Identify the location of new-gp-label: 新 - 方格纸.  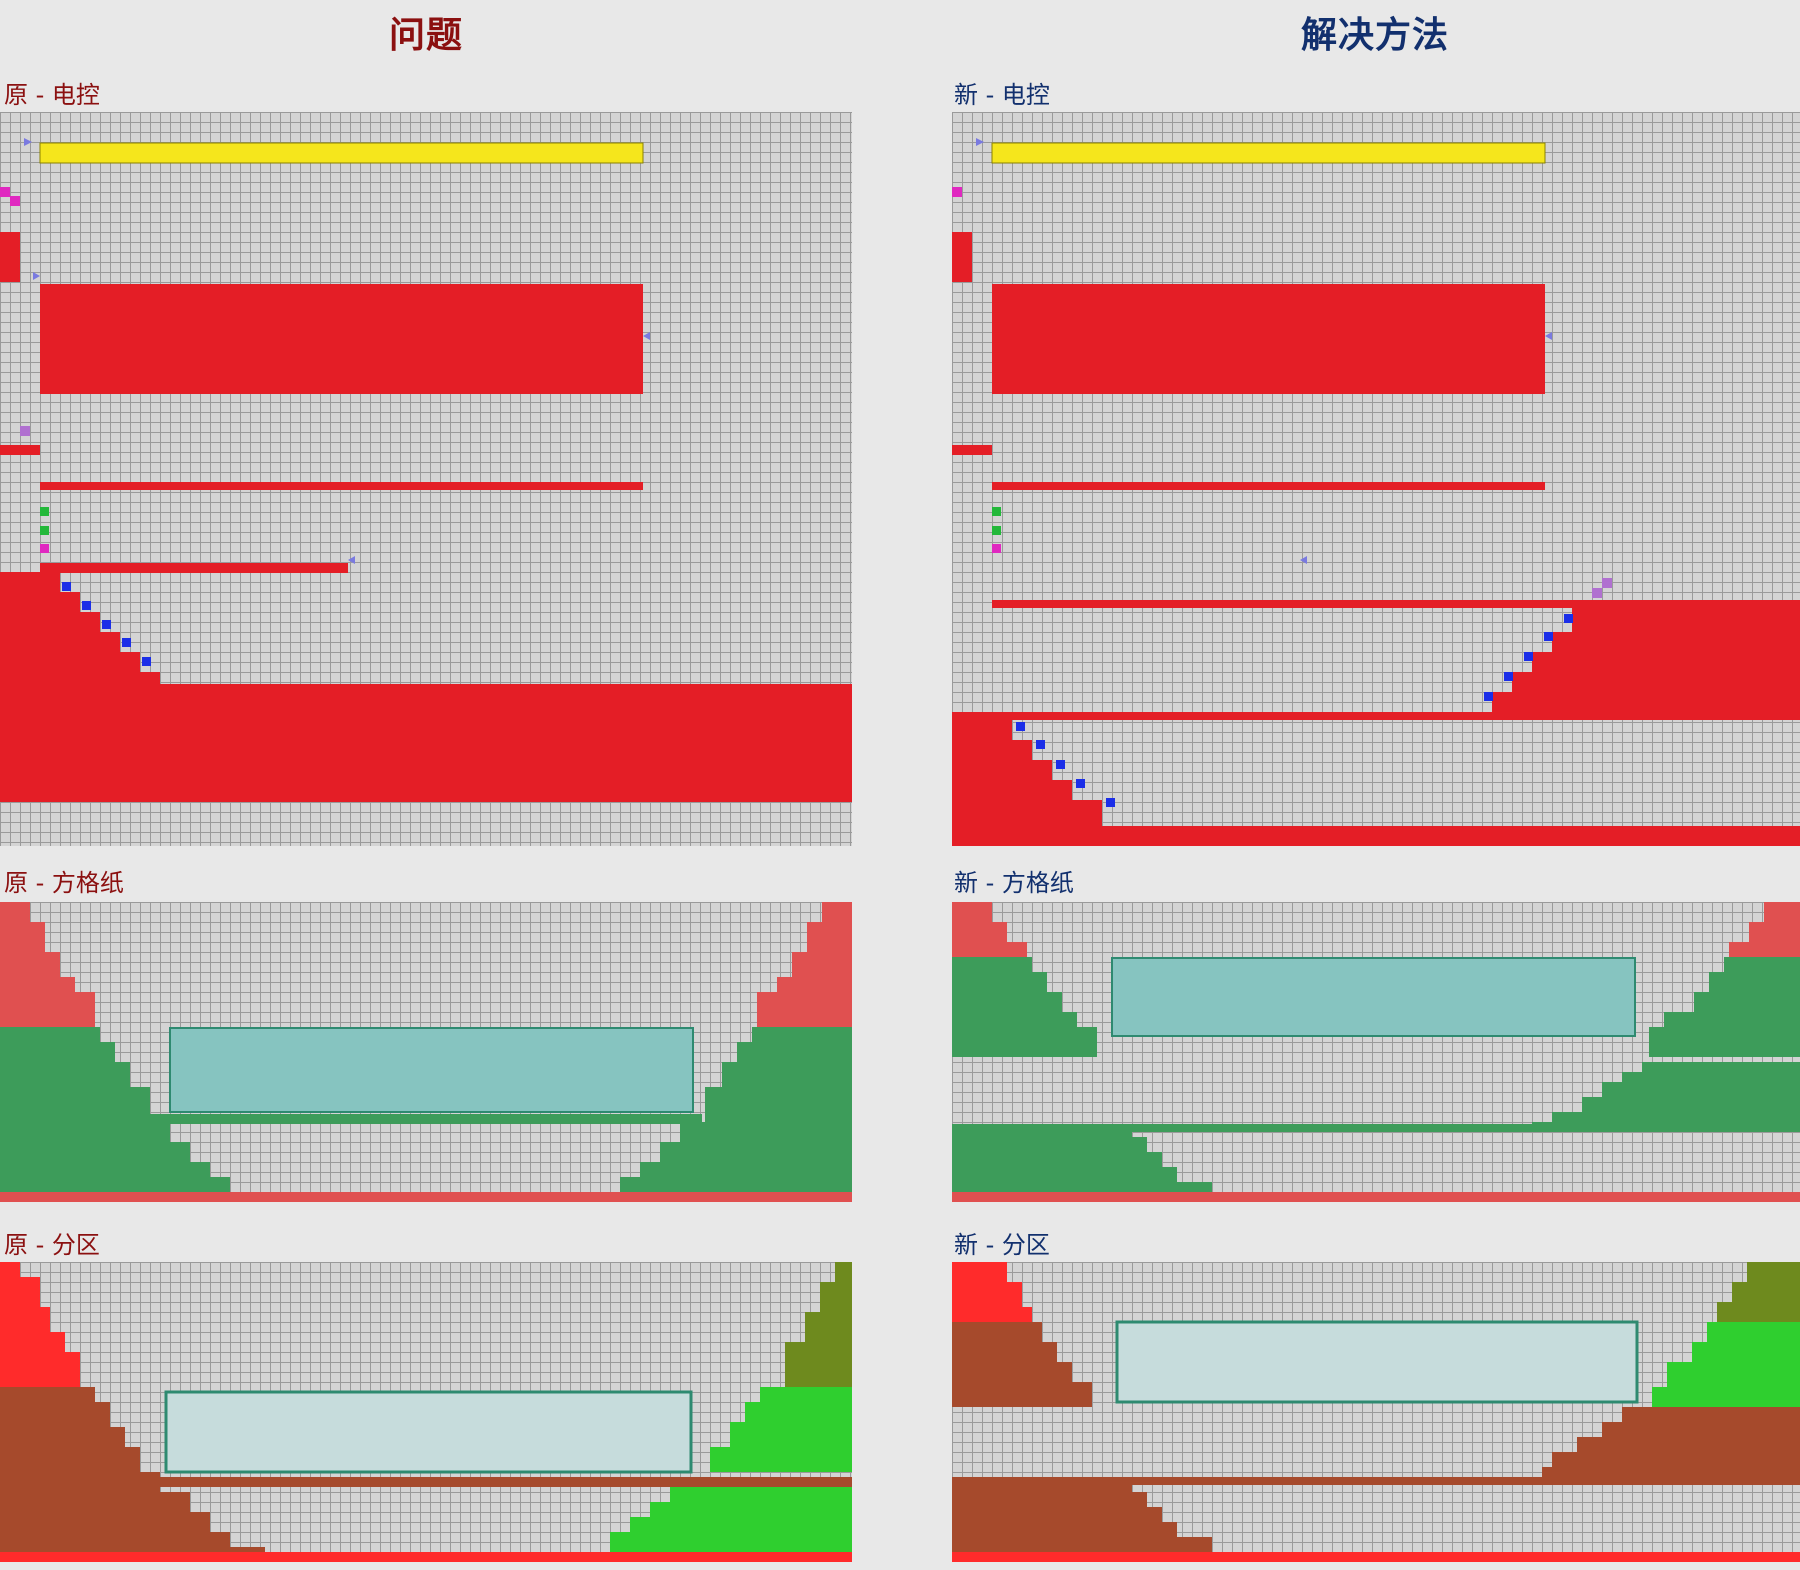
(1014, 883).